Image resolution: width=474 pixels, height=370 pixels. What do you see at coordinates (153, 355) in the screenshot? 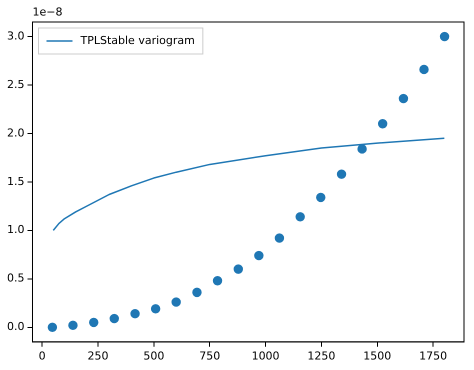
I see `x-tick-label: 500` at bounding box center [153, 355].